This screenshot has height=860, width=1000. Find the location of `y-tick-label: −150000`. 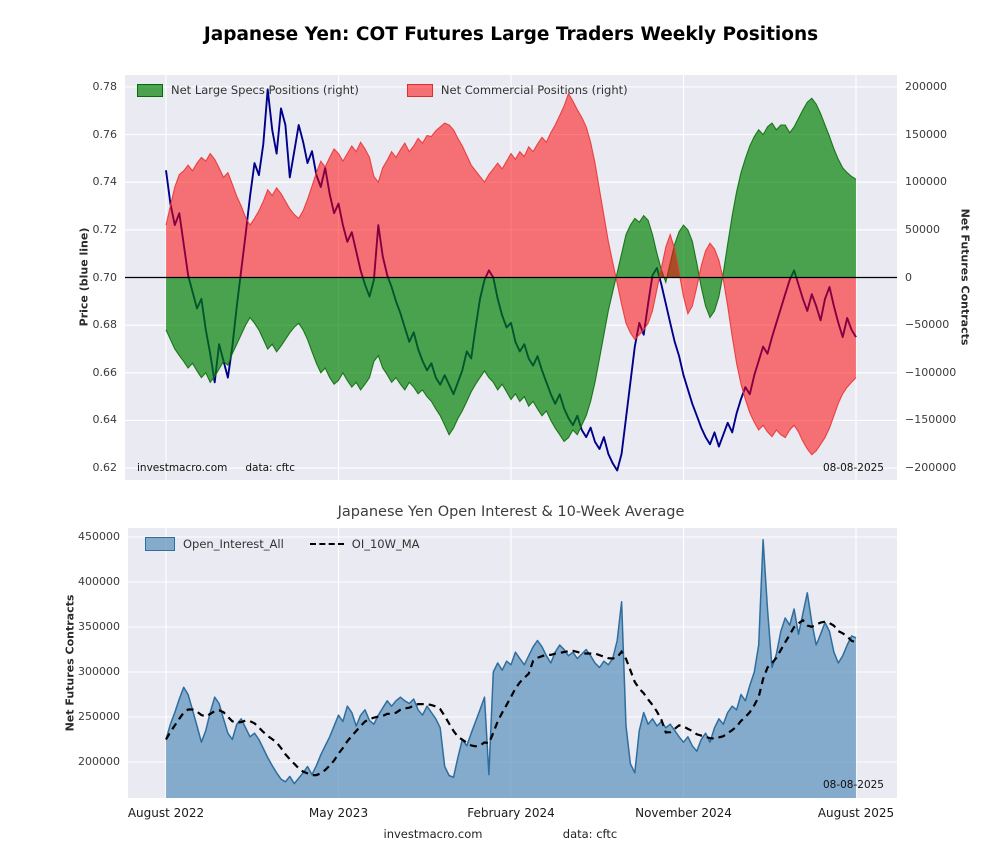

y-tick-label: −150000 is located at coordinates (931, 420).